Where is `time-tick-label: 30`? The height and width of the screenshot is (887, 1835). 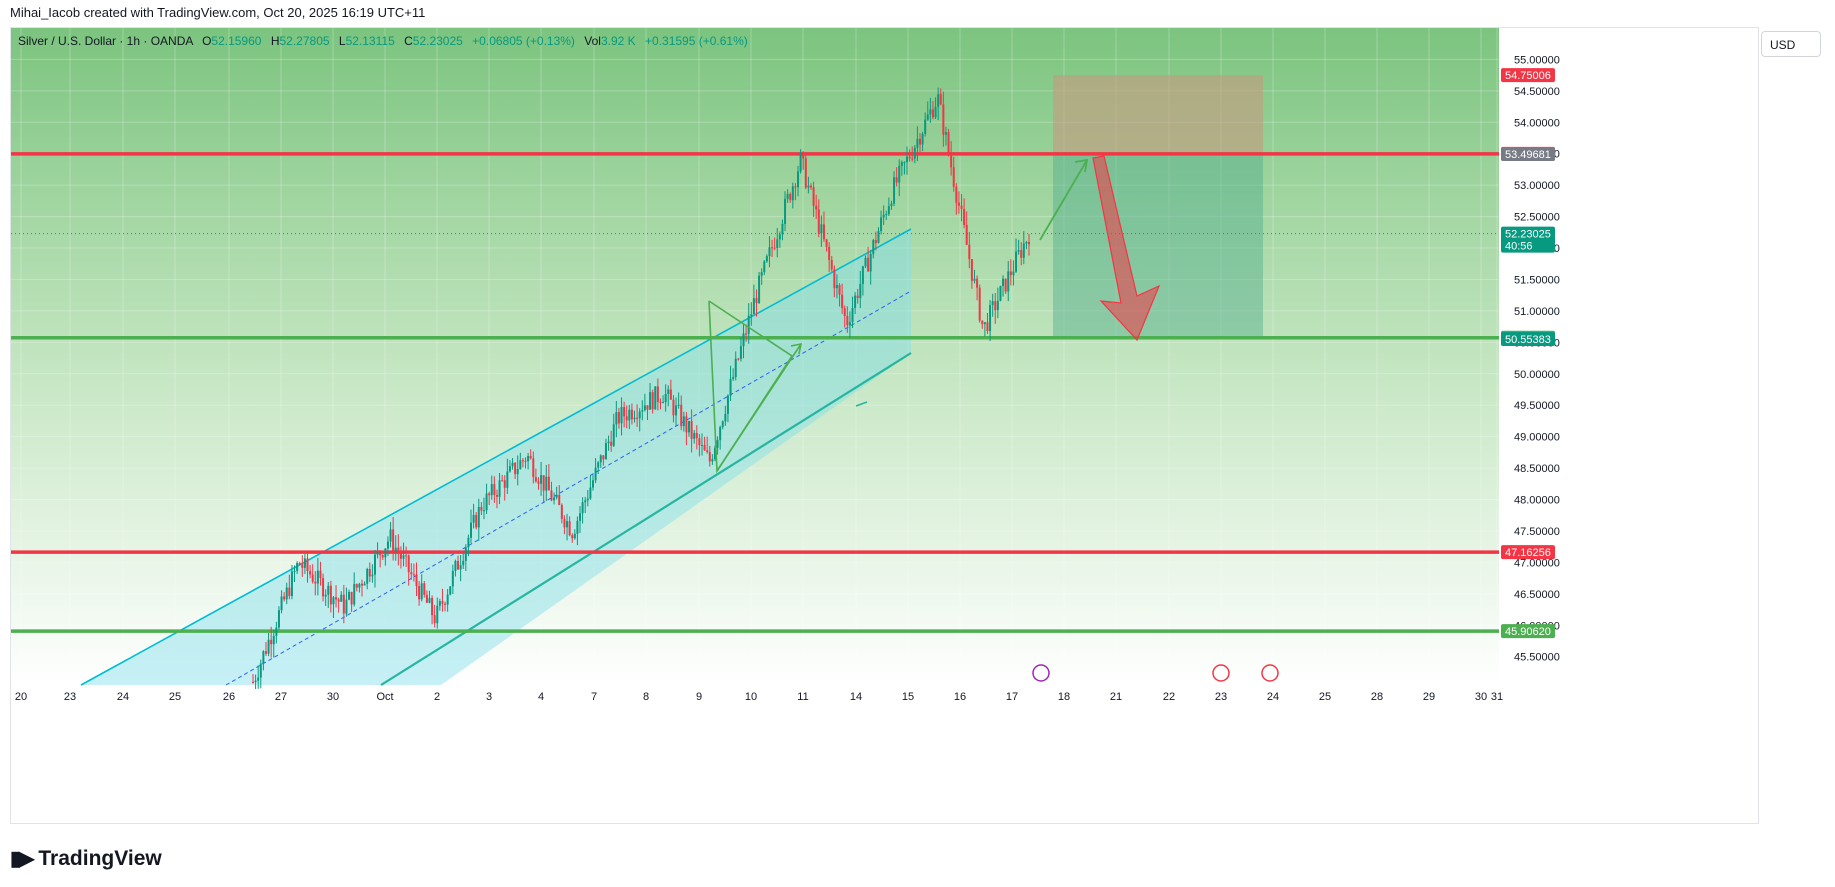
time-tick-label: 30 is located at coordinates (1481, 697).